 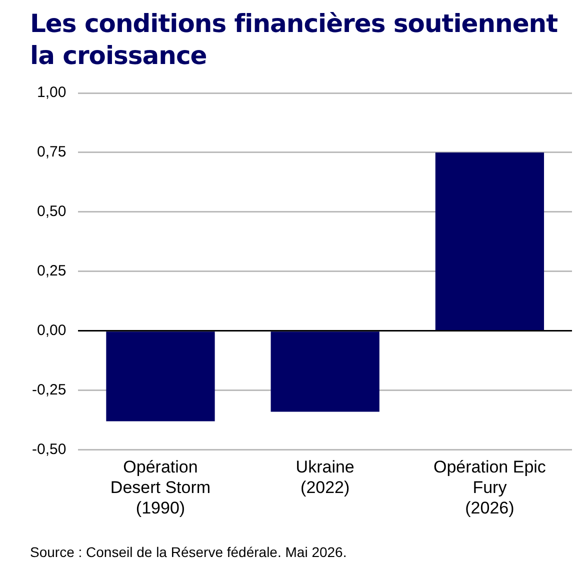 I want to click on y-tick-label: 0,75, so click(x=51, y=152).